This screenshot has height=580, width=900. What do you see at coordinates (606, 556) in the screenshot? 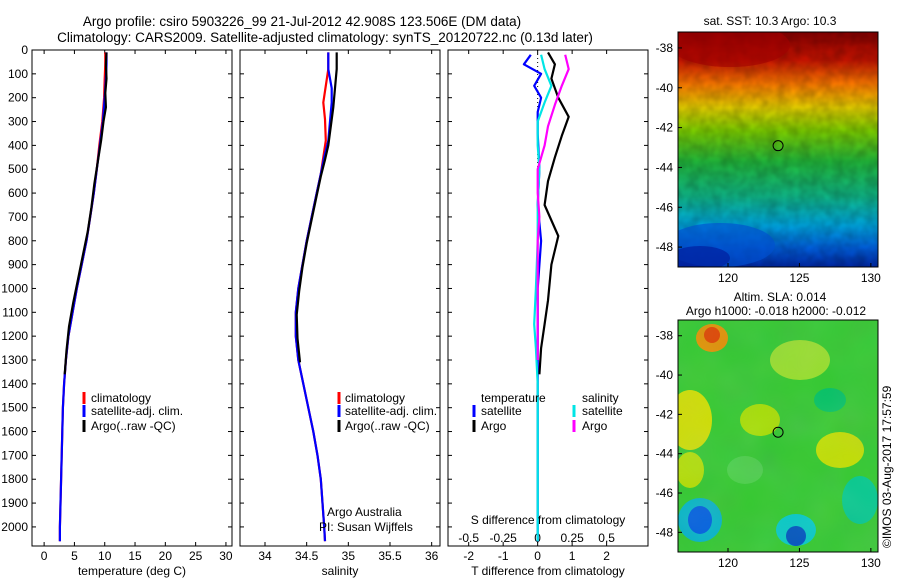
I see `x-tick-label: 2` at bounding box center [606, 556].